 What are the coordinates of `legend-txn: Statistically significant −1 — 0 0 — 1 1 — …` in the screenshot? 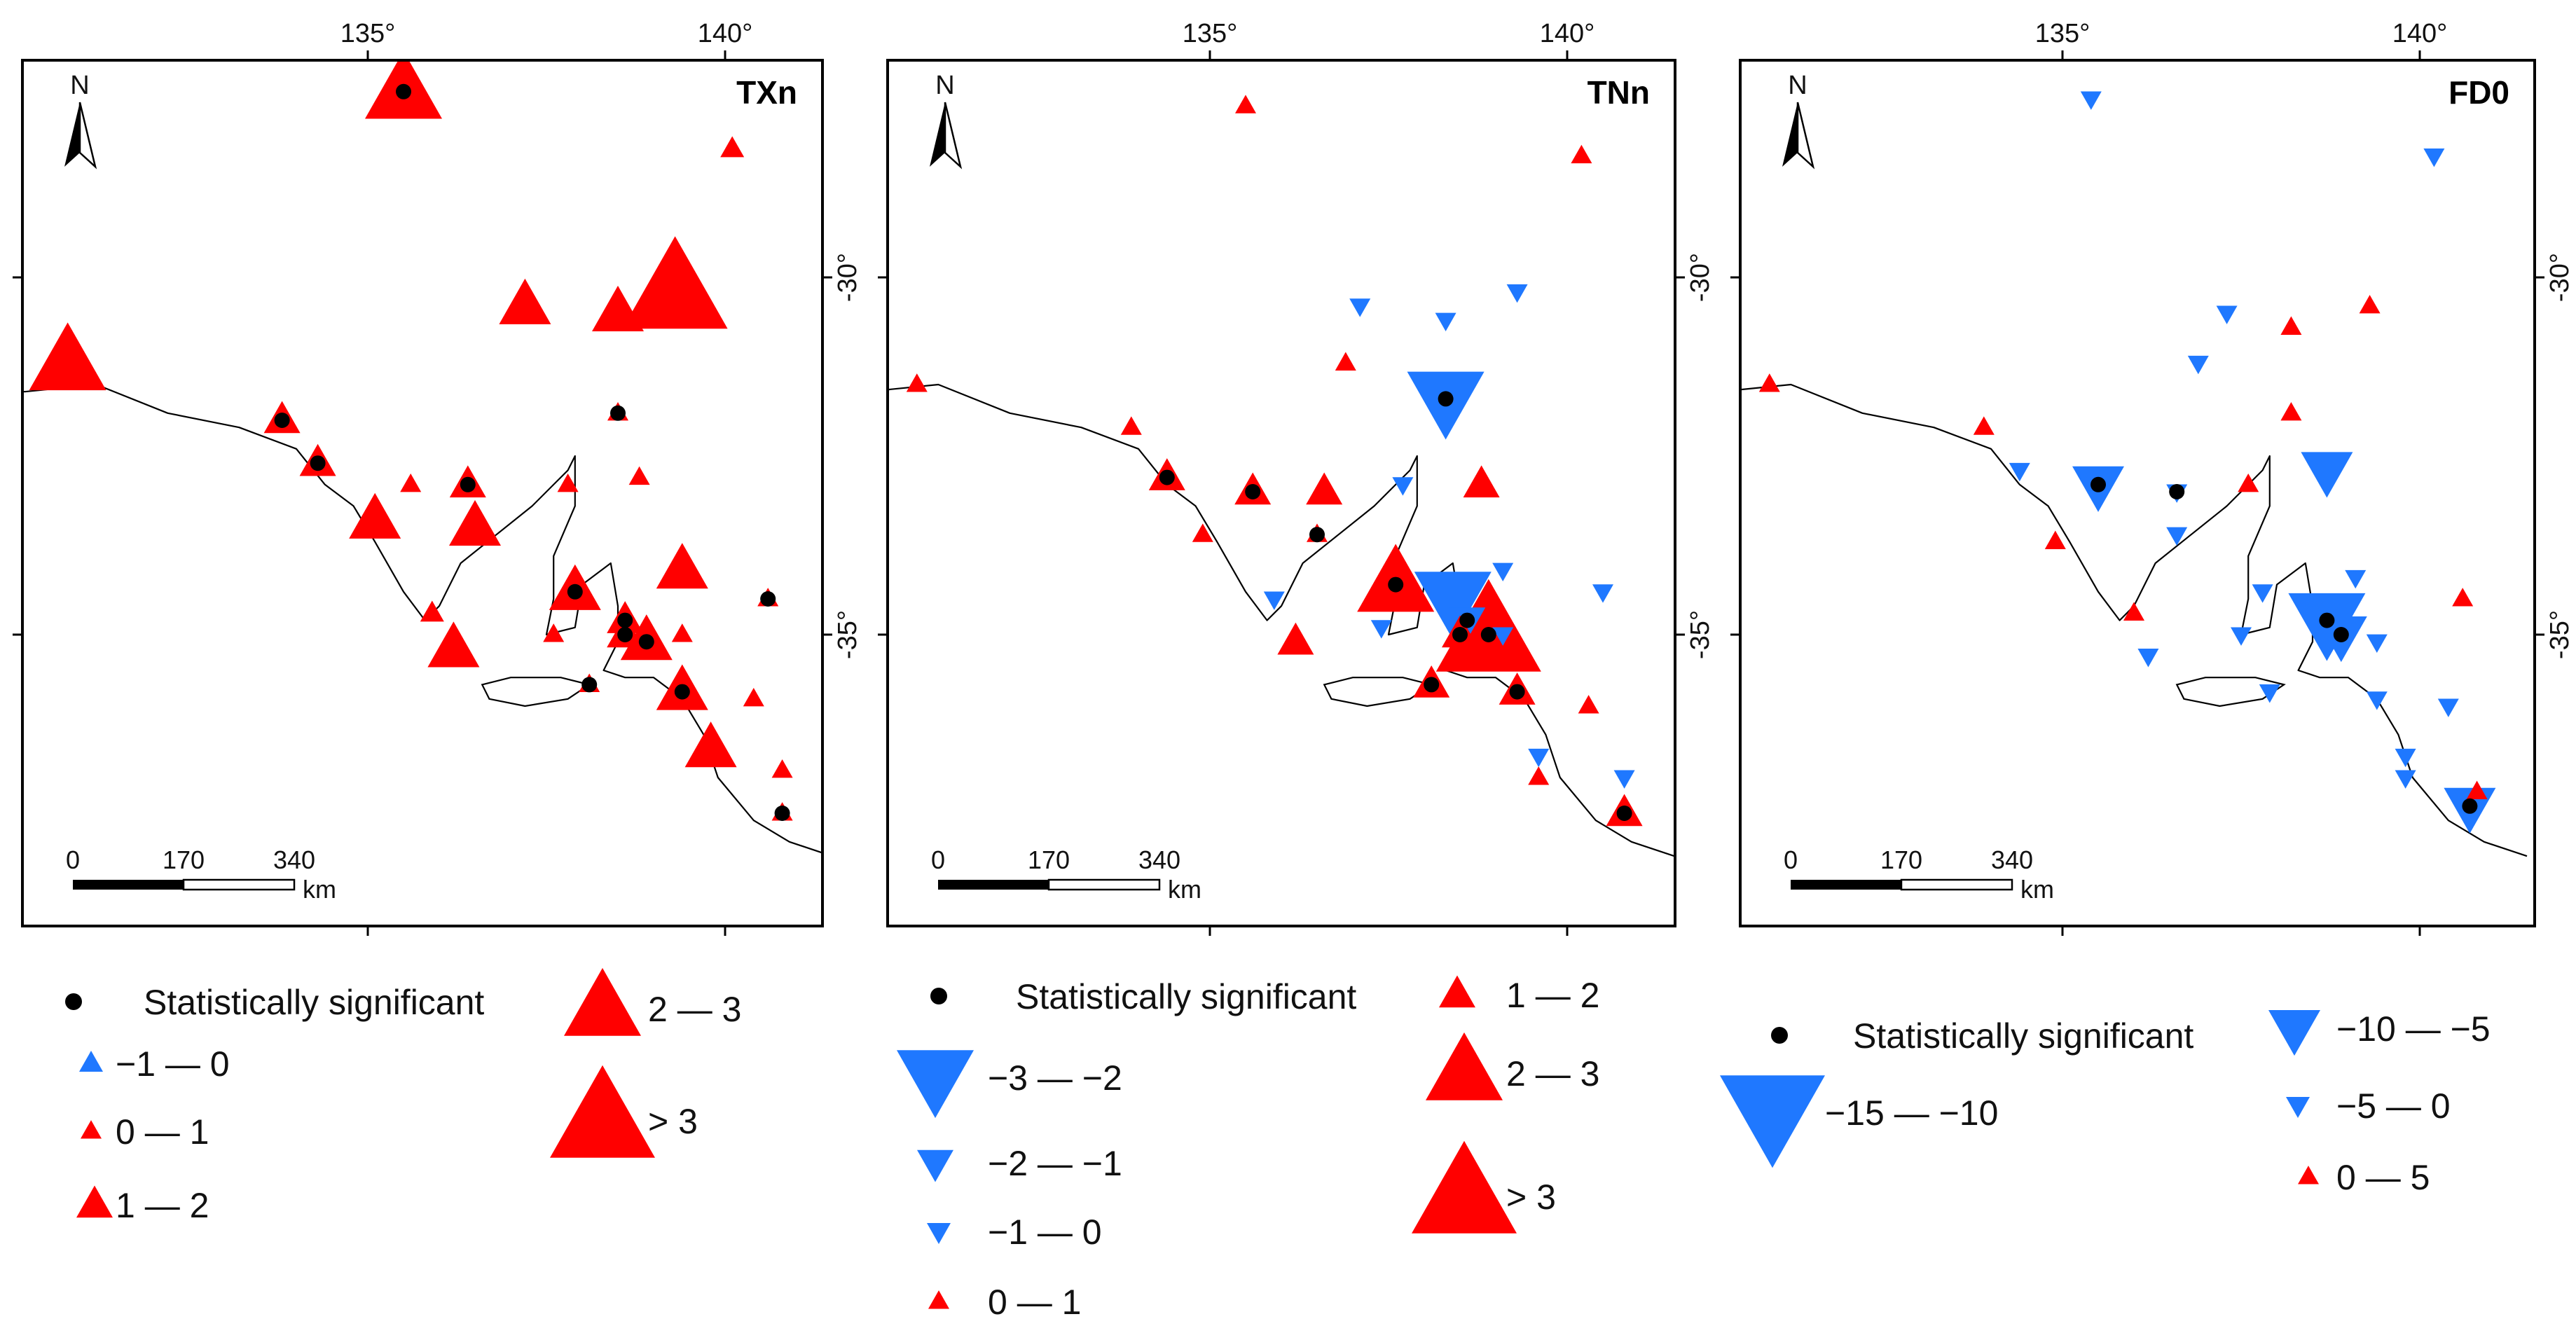 It's located at (403, 1096).